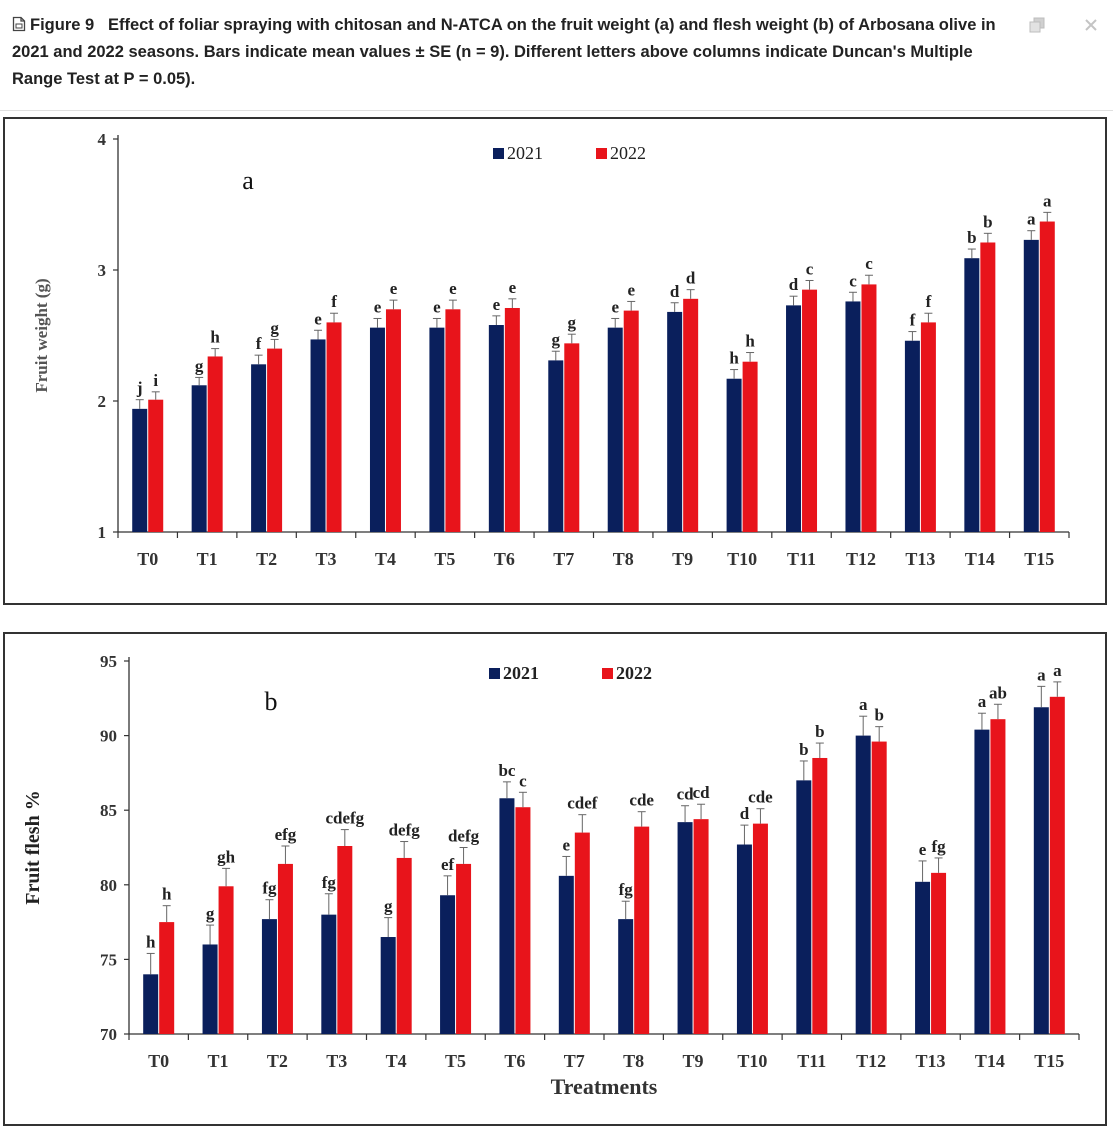  What do you see at coordinates (574, 1061) in the screenshot?
I see `category-label: T7` at bounding box center [574, 1061].